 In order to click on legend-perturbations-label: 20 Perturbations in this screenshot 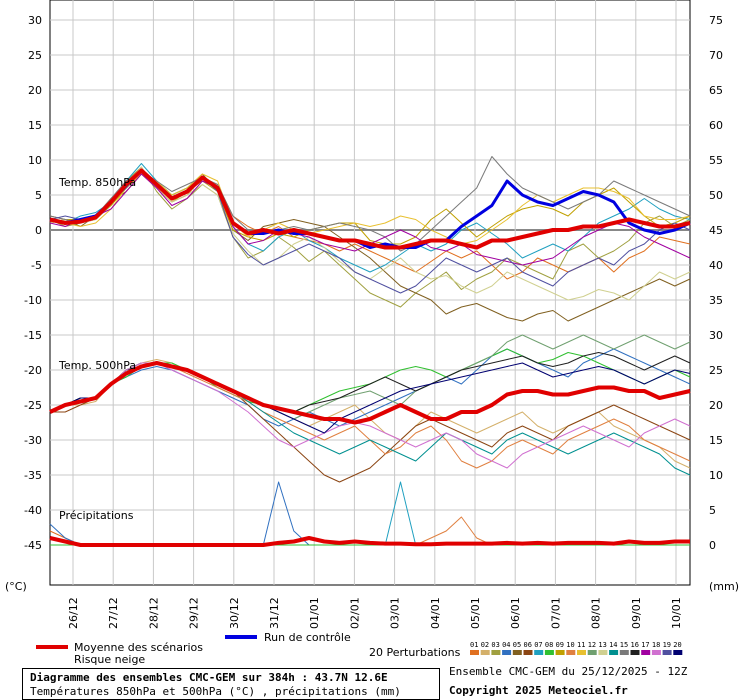, I will do `click(415, 652)`.